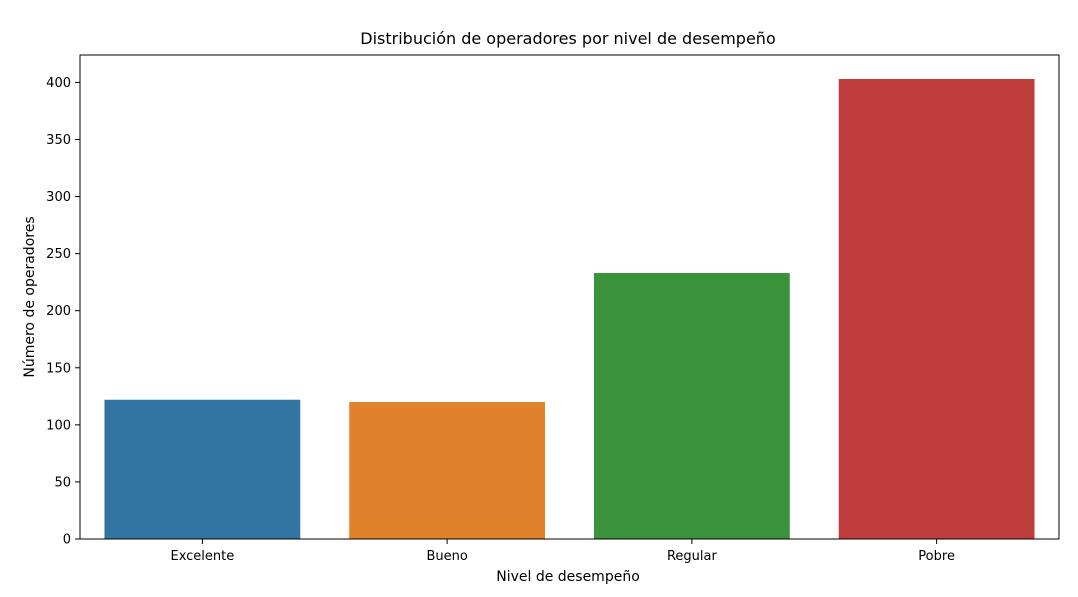  What do you see at coordinates (58, 254) in the screenshot?
I see `y-tick-label: 250` at bounding box center [58, 254].